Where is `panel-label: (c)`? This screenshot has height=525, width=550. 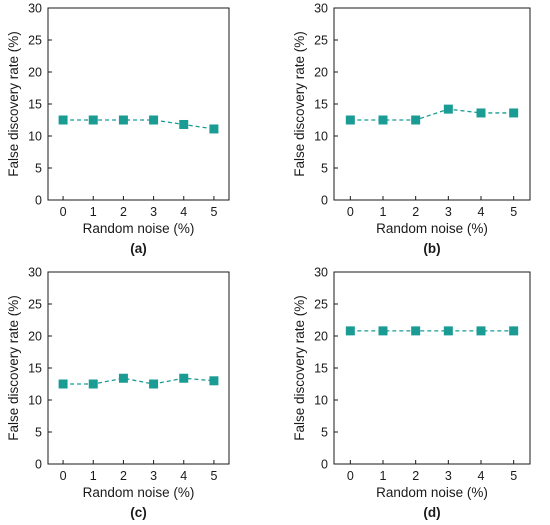 panel-label: (c) is located at coordinates (138, 512).